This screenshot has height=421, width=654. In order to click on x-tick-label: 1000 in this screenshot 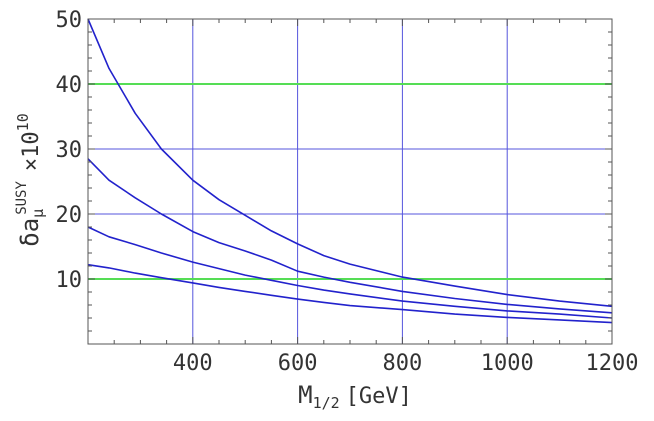, I will do `click(507, 363)`.